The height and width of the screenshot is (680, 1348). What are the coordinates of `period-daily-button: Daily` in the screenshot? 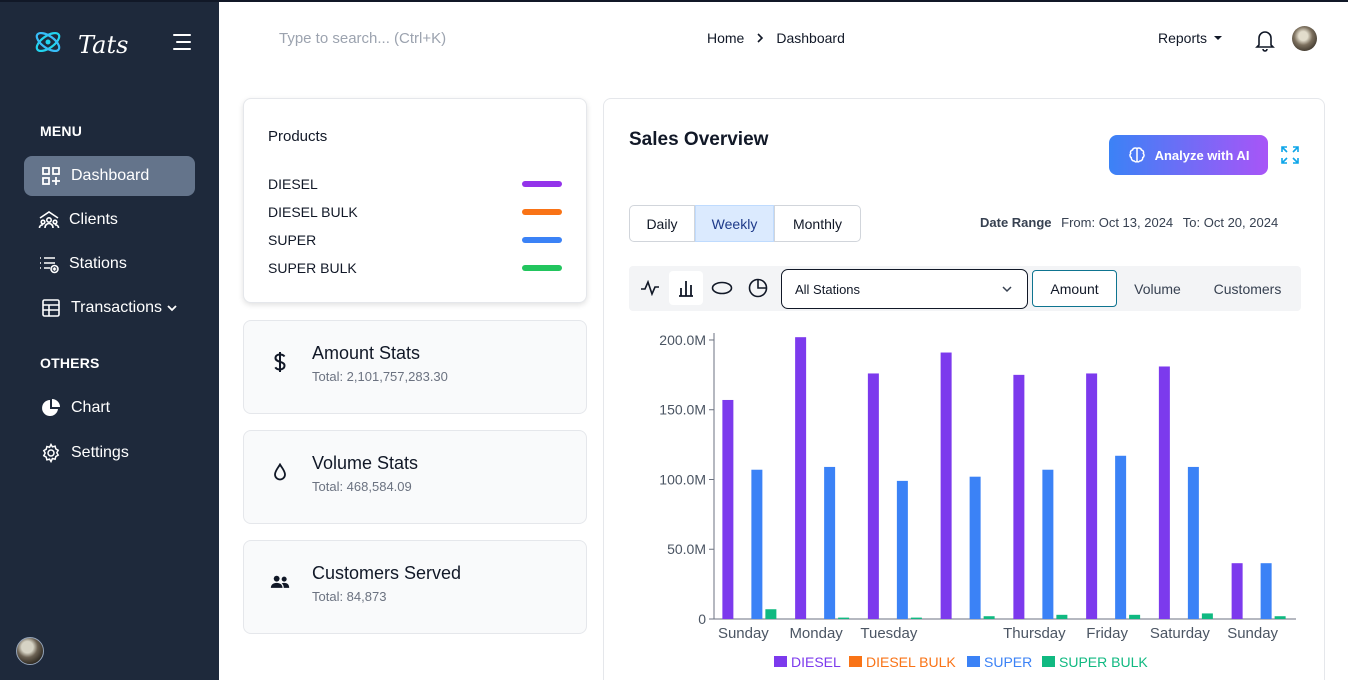 It's located at (662, 223).